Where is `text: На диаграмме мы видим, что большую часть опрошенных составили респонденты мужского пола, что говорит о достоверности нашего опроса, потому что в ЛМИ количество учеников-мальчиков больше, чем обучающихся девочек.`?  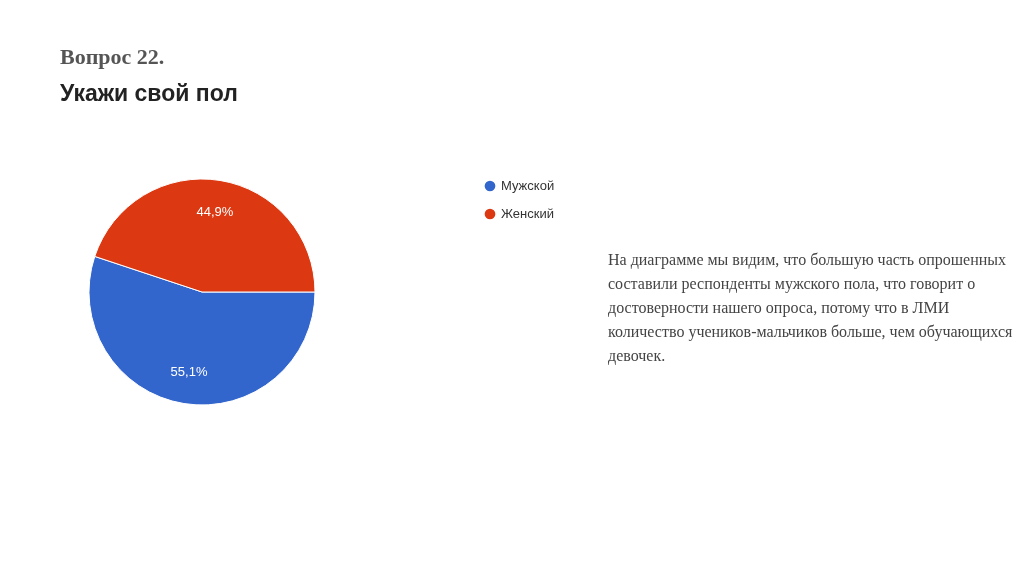
text: На диаграмме мы видим, что большую часть опрошенных составили респонденты мужского пола, что говорит о достоверности нашего опроса, потому что в ЛМИ количество учеников-мальчиков больше, чем обучающихся девочек. is located at coordinates (811, 308).